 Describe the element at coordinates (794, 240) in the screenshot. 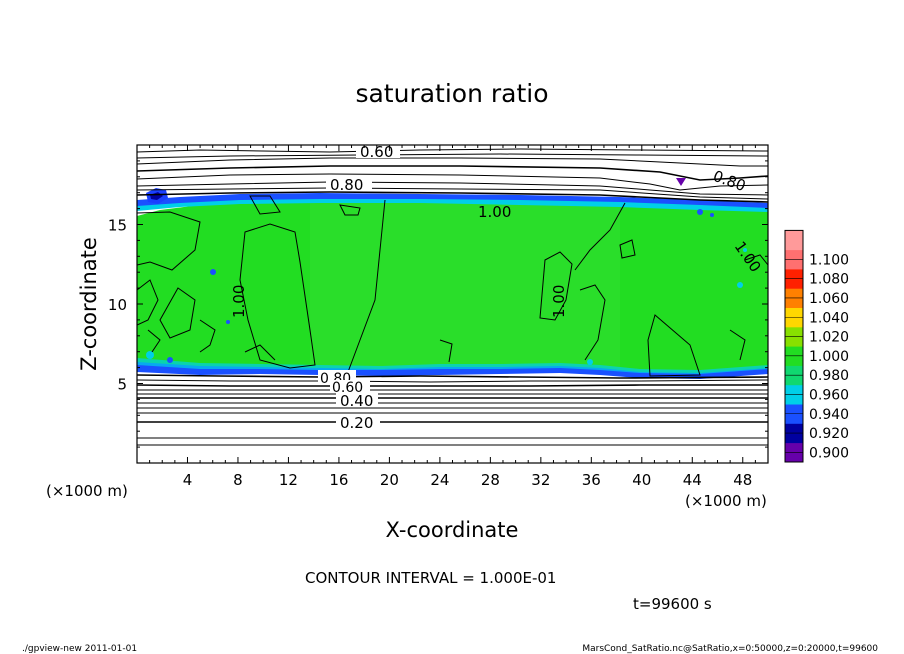

I see `colorbar-swatch` at that location.